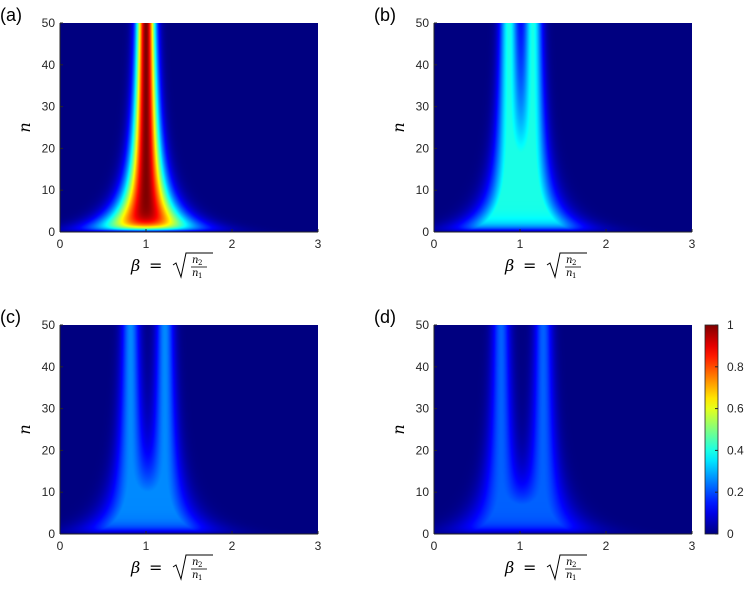 The height and width of the screenshot is (615, 747). Describe the element at coordinates (711, 429) in the screenshot. I see `colorbar-gradient` at that location.